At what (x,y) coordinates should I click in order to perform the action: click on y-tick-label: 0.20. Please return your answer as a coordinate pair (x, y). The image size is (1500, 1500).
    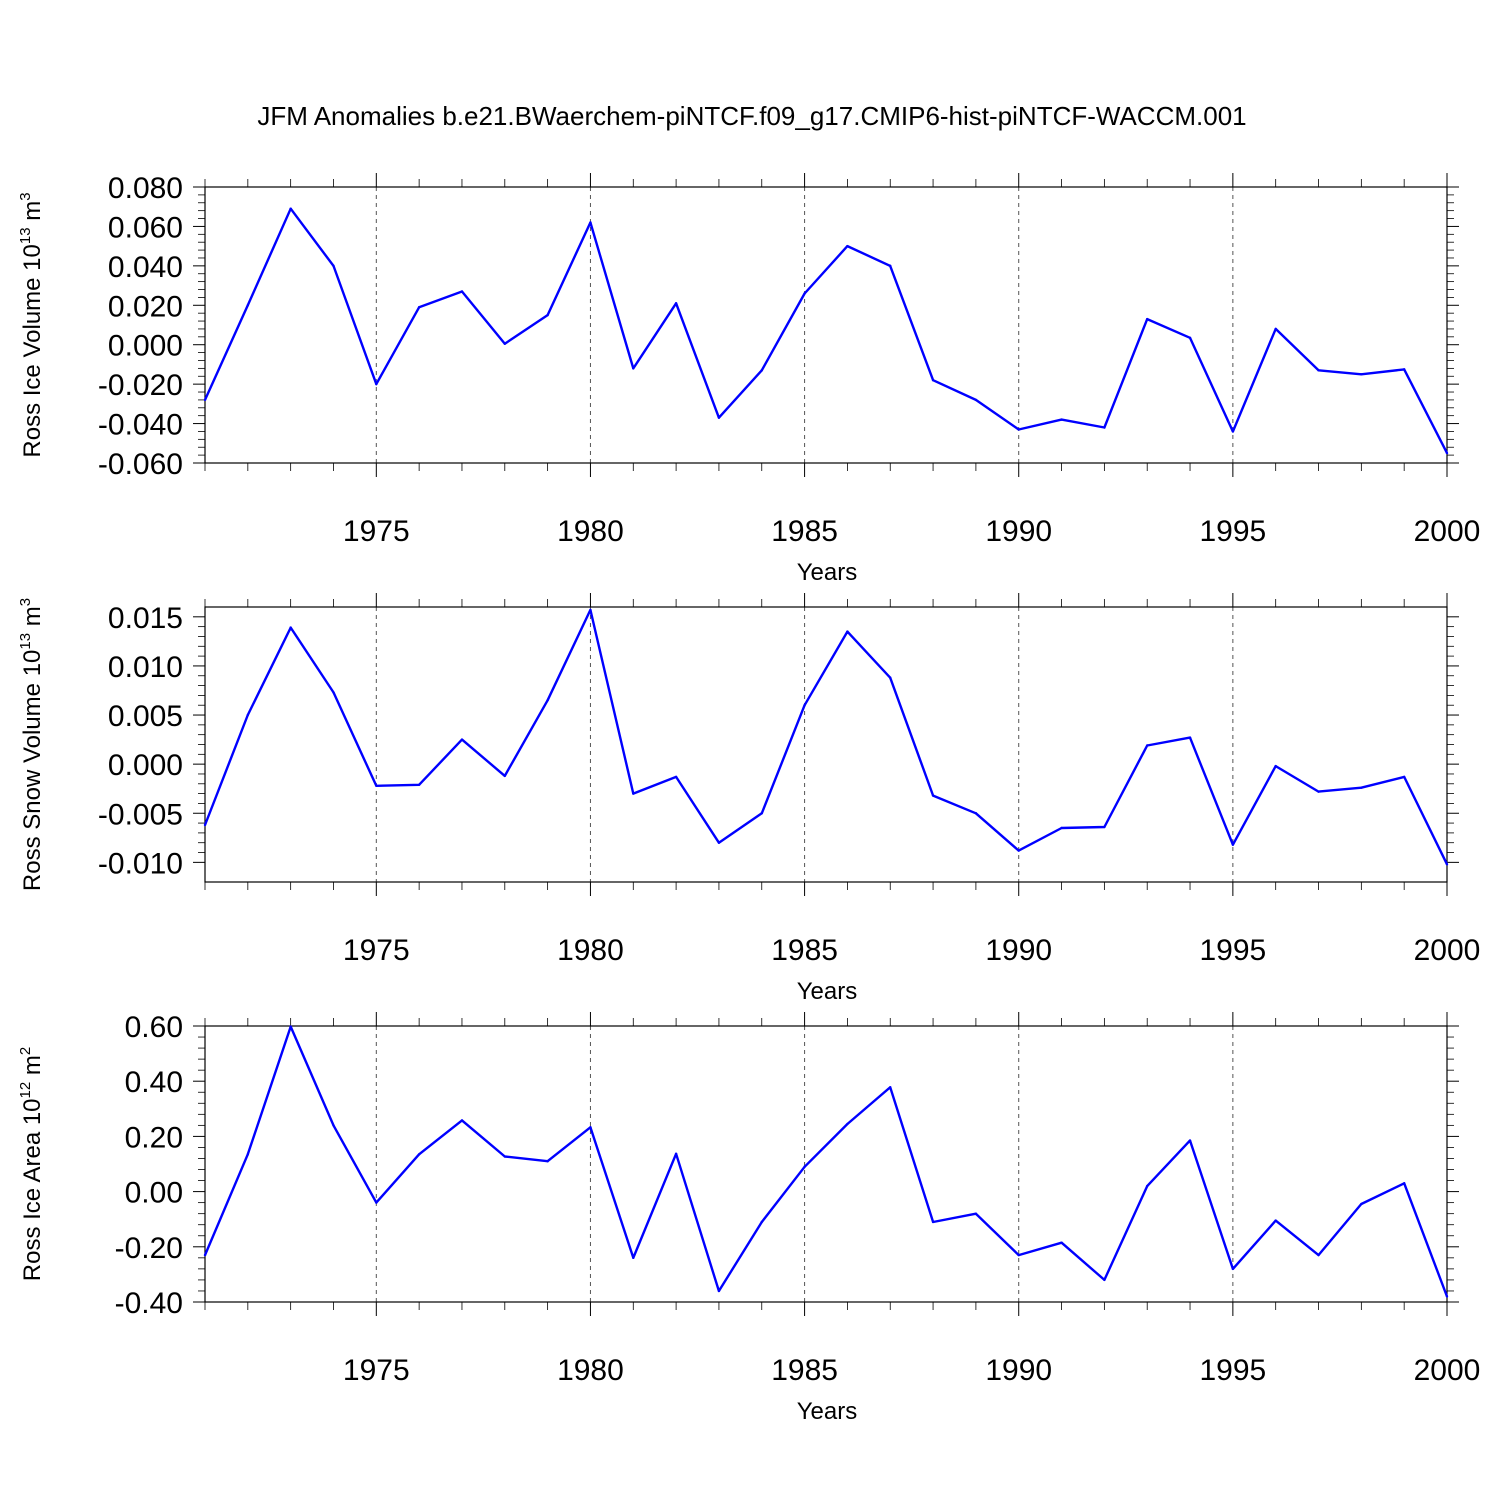
    Looking at the image, I should click on (154, 1137).